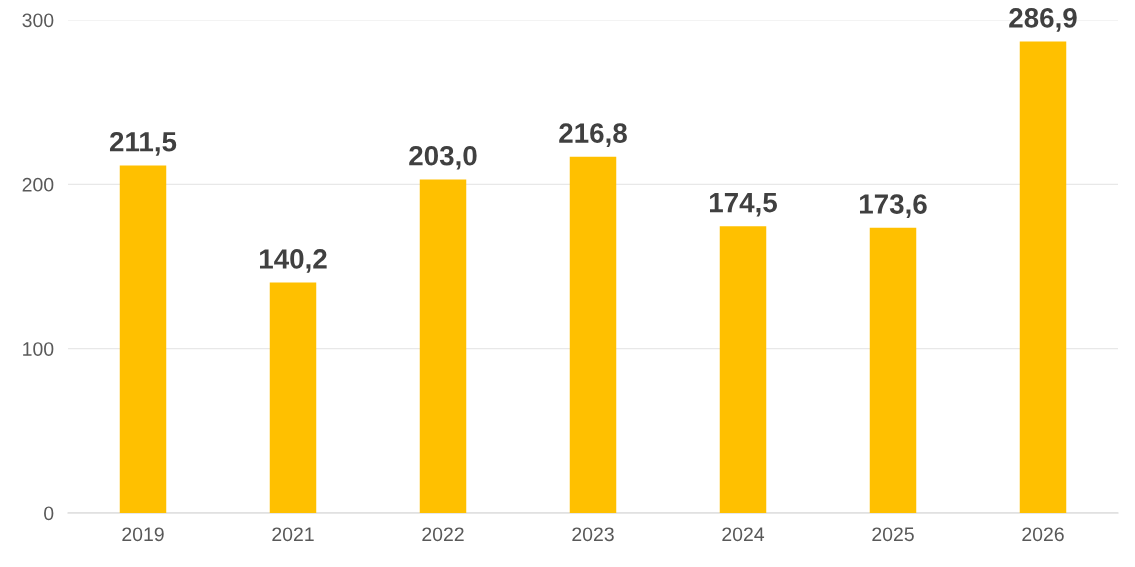 Image resolution: width=1135 pixels, height=567 pixels. What do you see at coordinates (893, 206) in the screenshot?
I see `data-label: 173,6` at bounding box center [893, 206].